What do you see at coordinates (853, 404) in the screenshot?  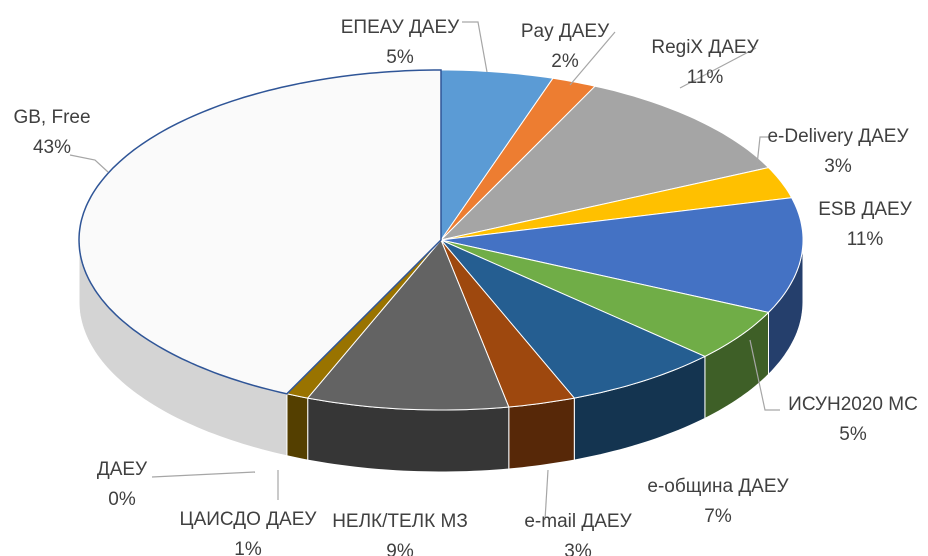 I see `slice-label: ИСУН2020 МС` at bounding box center [853, 404].